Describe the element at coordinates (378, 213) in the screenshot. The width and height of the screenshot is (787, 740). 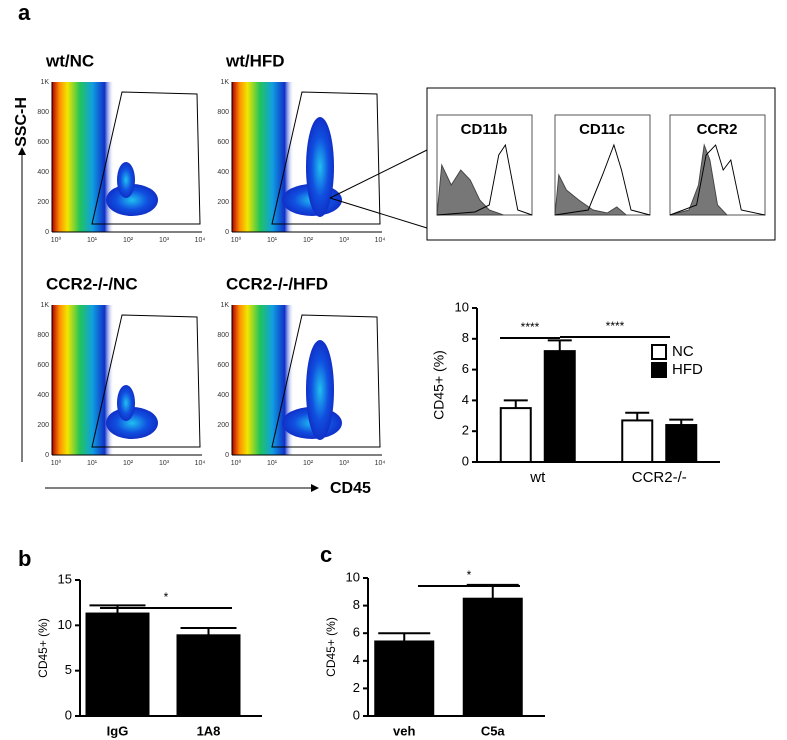
I see `zoom-line` at that location.